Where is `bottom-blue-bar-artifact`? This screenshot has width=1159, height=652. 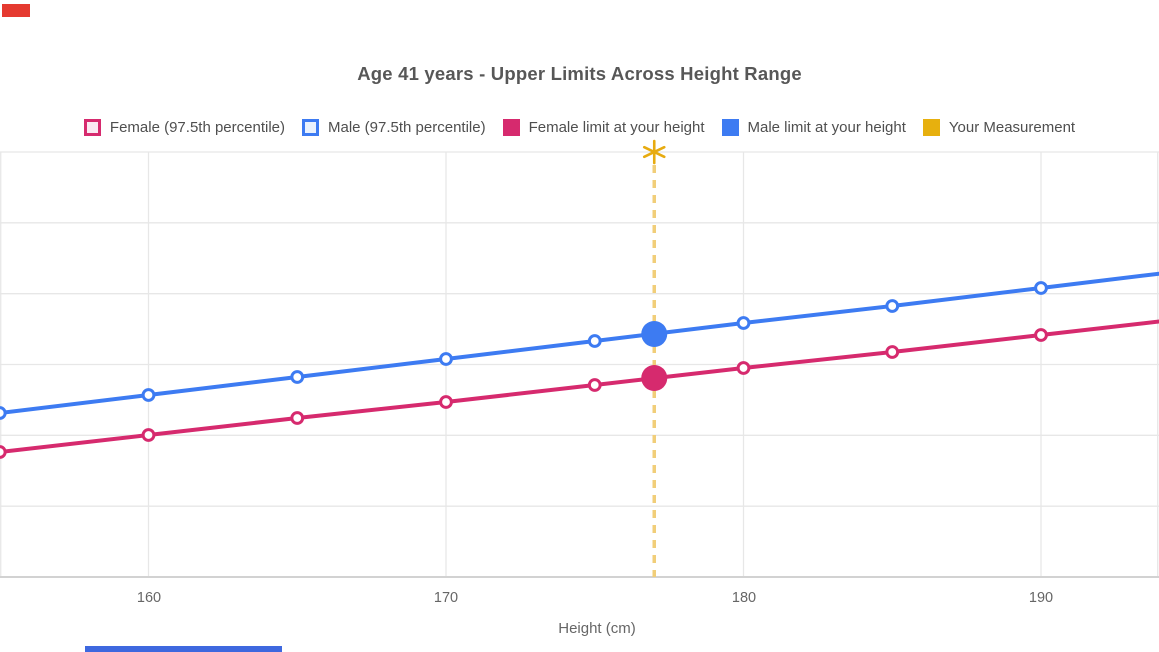
bottom-blue-bar-artifact is located at coordinates (183, 649).